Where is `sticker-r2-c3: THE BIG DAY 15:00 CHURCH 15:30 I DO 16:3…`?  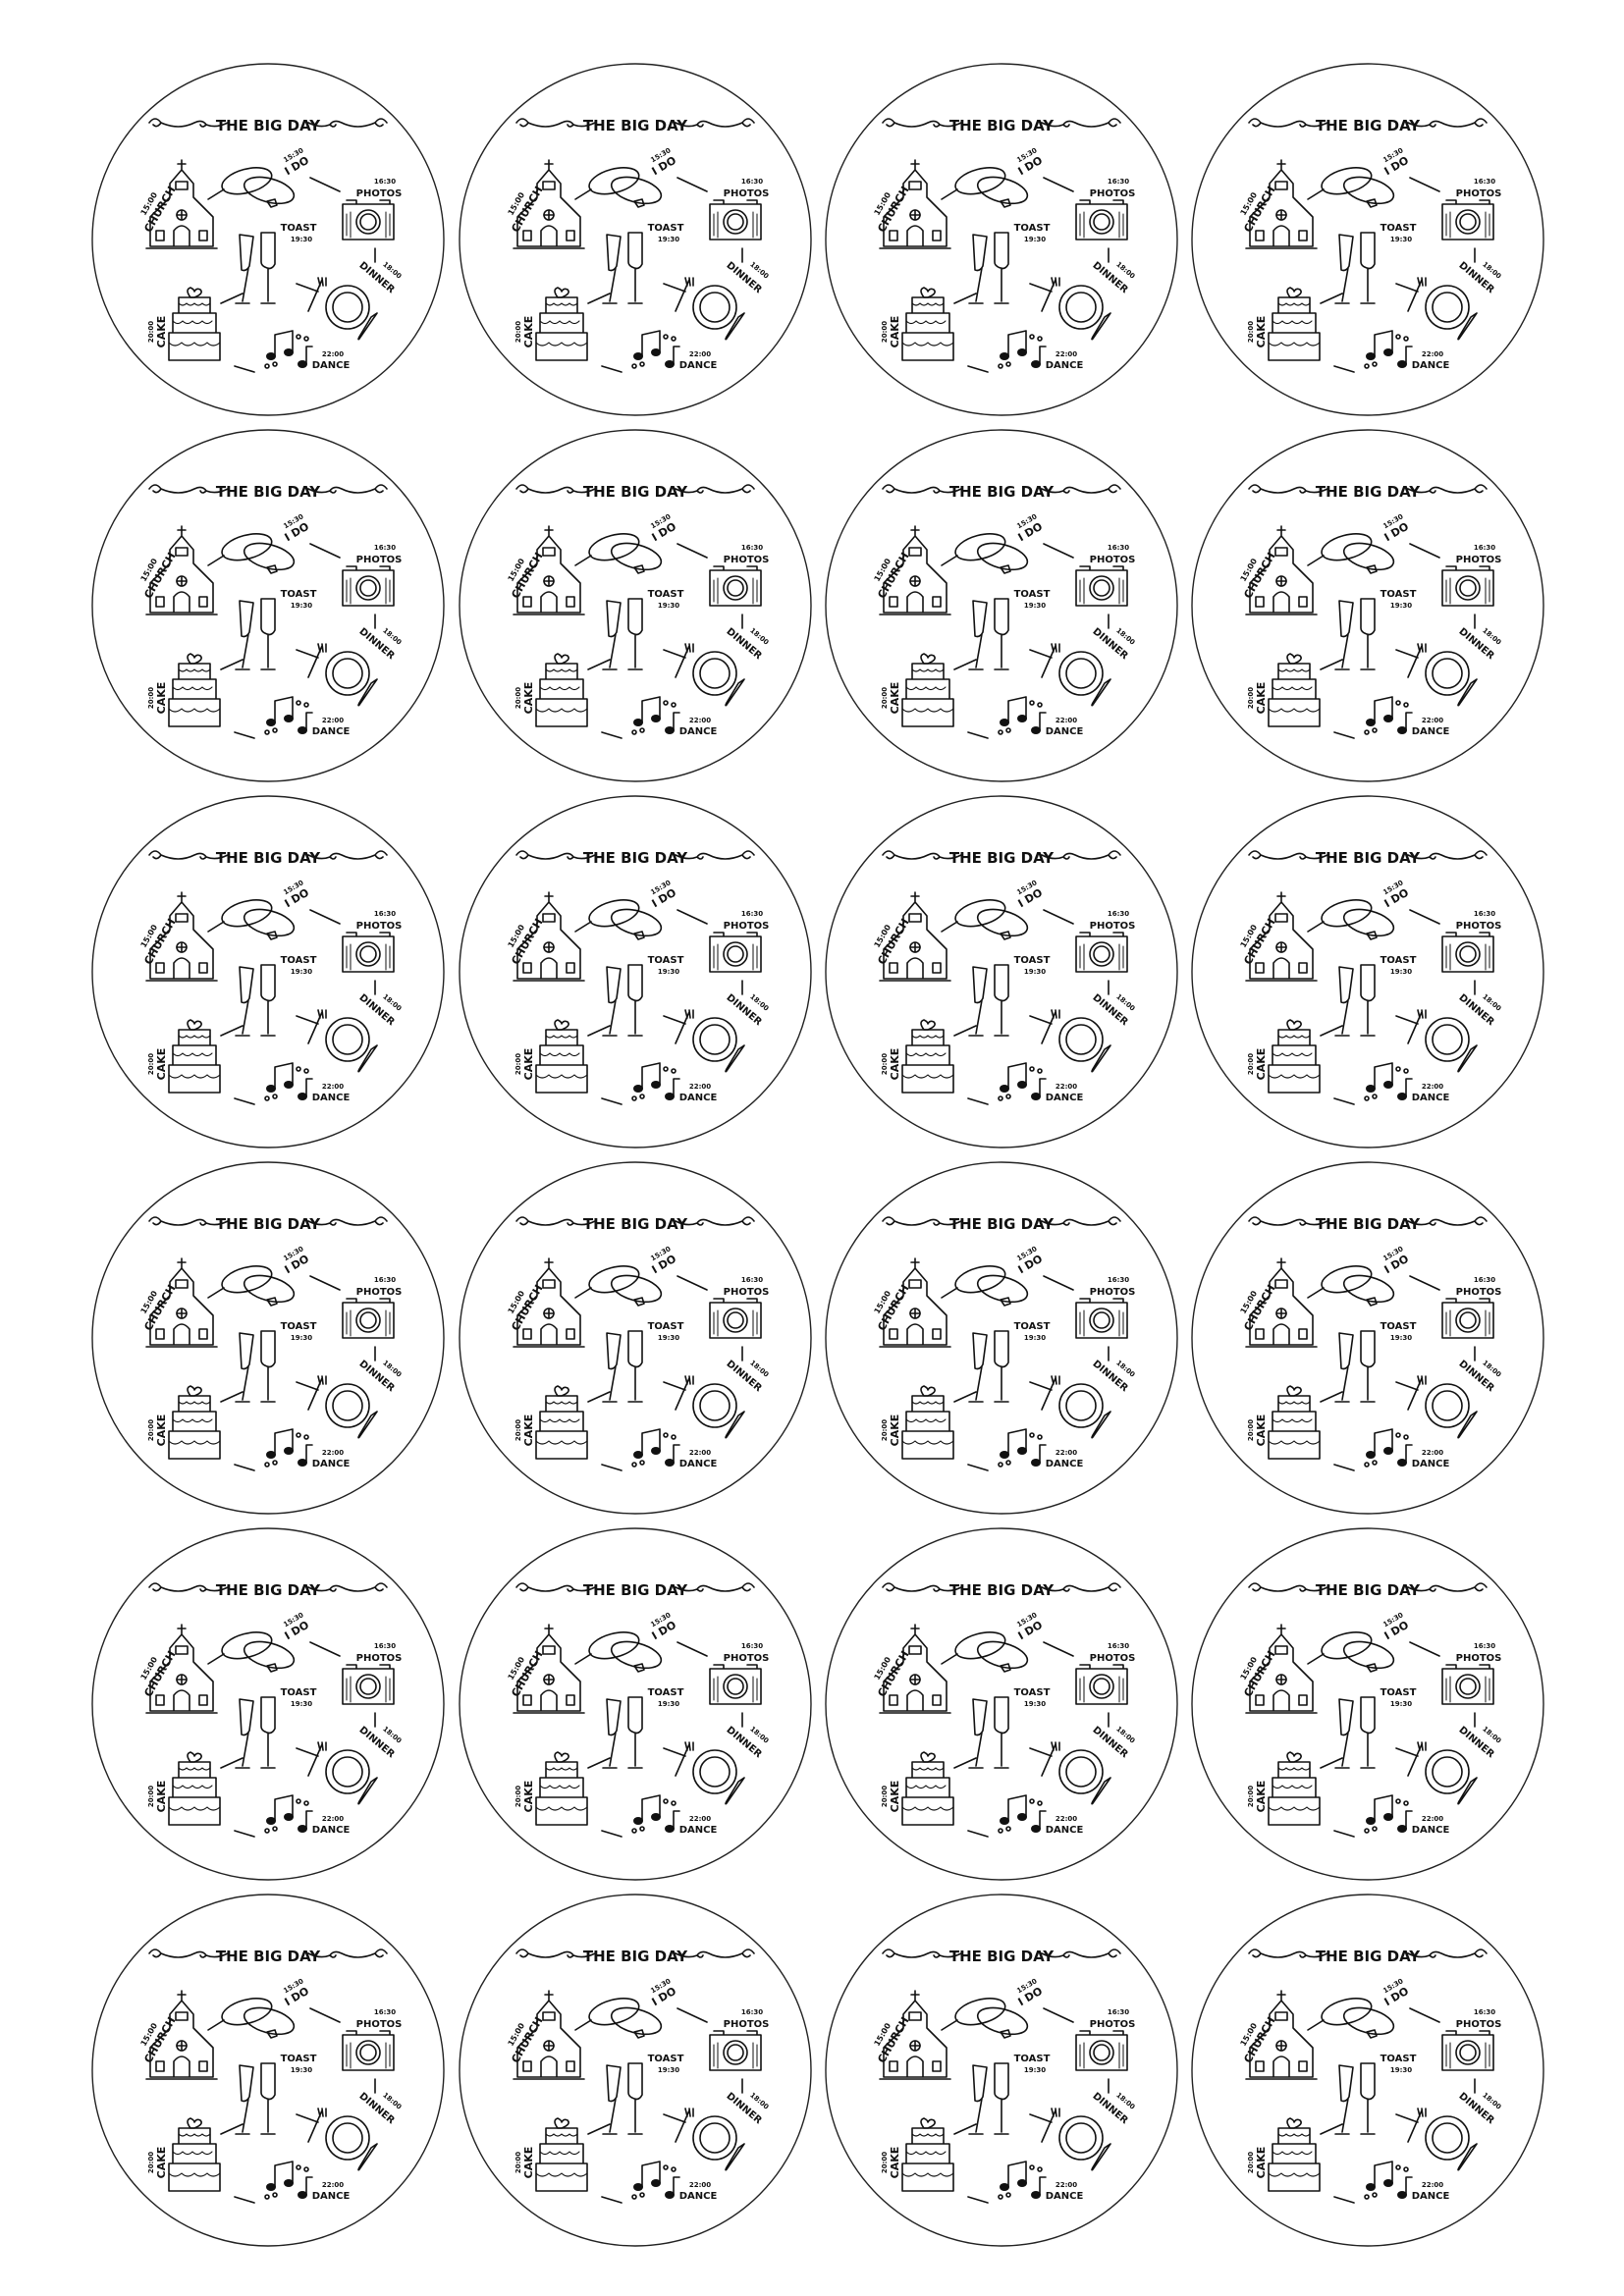 sticker-r2-c3: THE BIG DAY 15:00 CHURCH 15:30 I DO 16:3… is located at coordinates (1001, 605).